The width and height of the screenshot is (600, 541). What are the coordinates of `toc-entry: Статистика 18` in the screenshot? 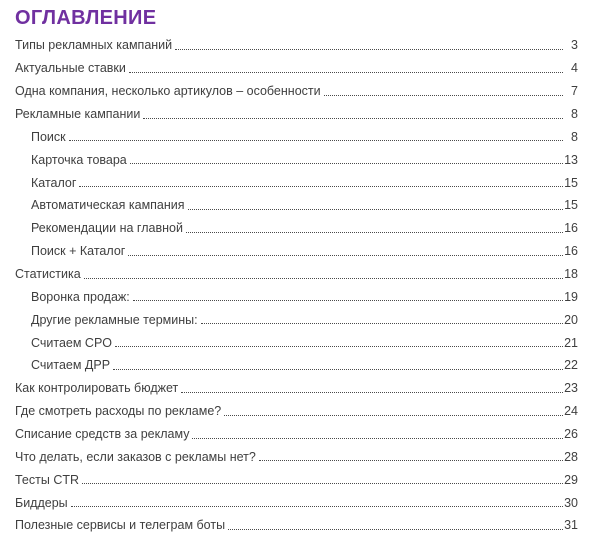 It's located at (300, 274).